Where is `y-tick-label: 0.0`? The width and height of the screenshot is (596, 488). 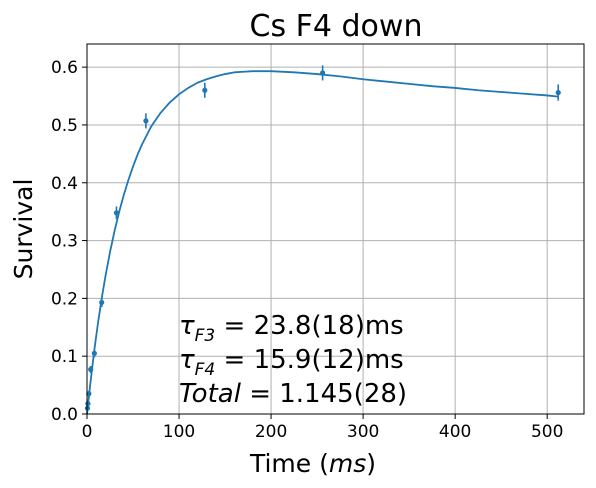 y-tick-label: 0.0 is located at coordinates (64, 415).